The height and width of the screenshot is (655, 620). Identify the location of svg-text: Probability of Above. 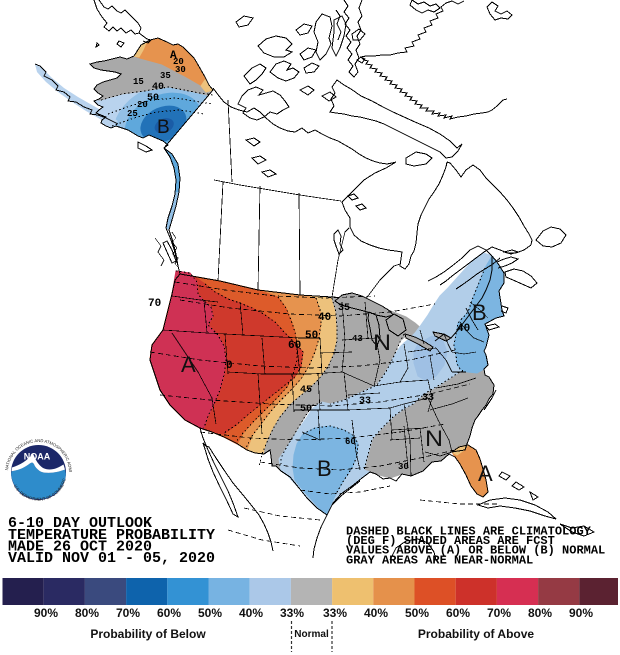
(476, 634).